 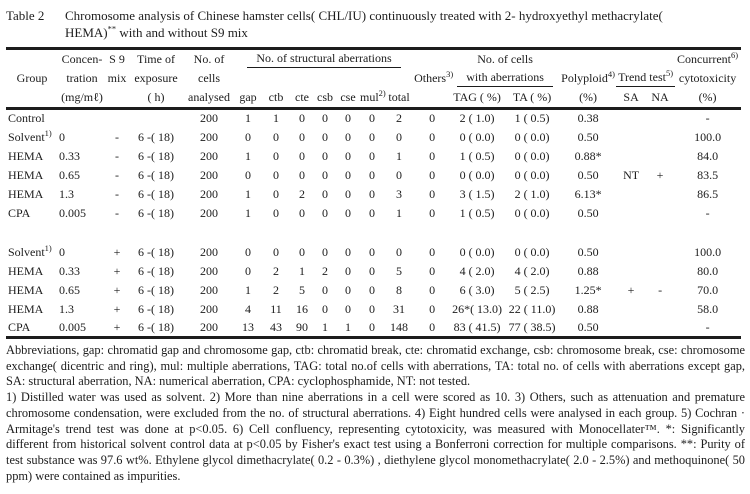 I want to click on cell-cte: 5, so click(x=302, y=289).